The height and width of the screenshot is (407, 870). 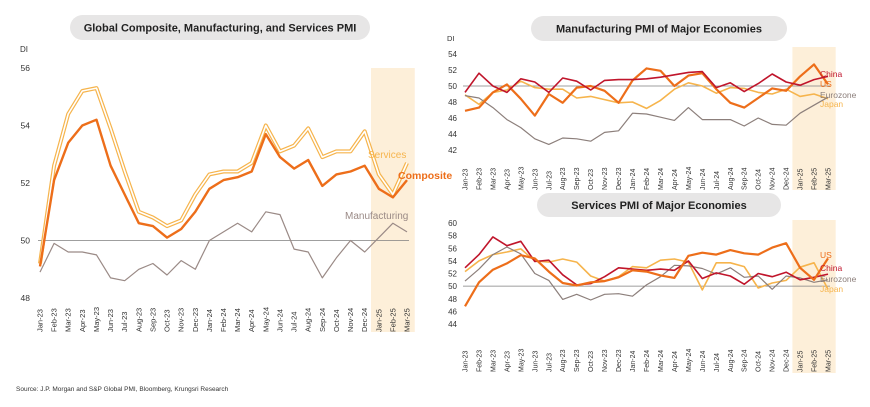 I want to click on services-pmi-title: Services PMI of Major Economies, so click(x=658, y=206).